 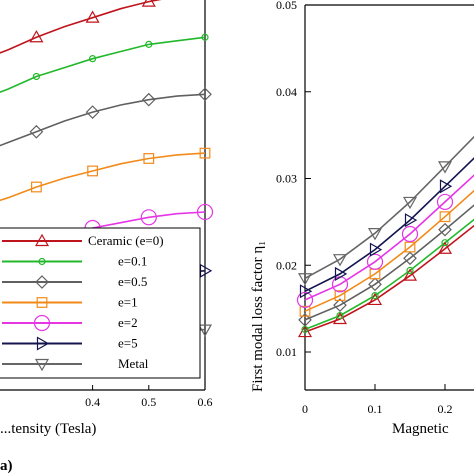 I want to click on legend-label-e-0-1: e=0.1, so click(x=132, y=261).